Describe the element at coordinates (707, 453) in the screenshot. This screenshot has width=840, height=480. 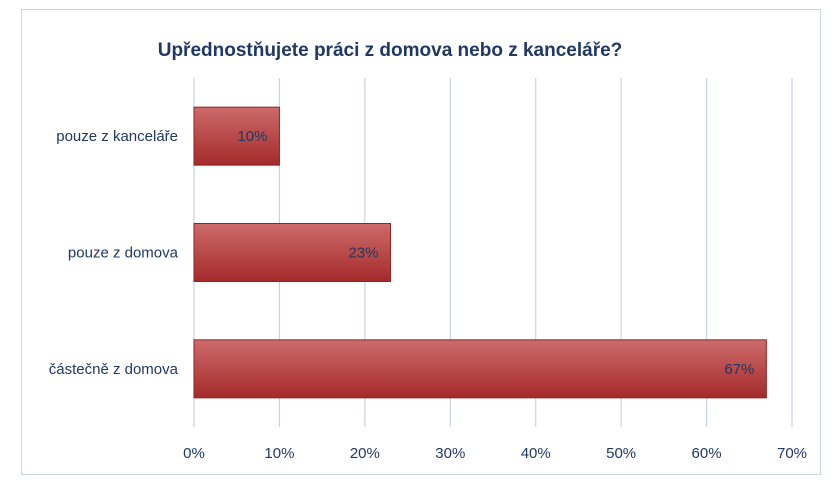
I see `x-tick-label: 60%` at that location.